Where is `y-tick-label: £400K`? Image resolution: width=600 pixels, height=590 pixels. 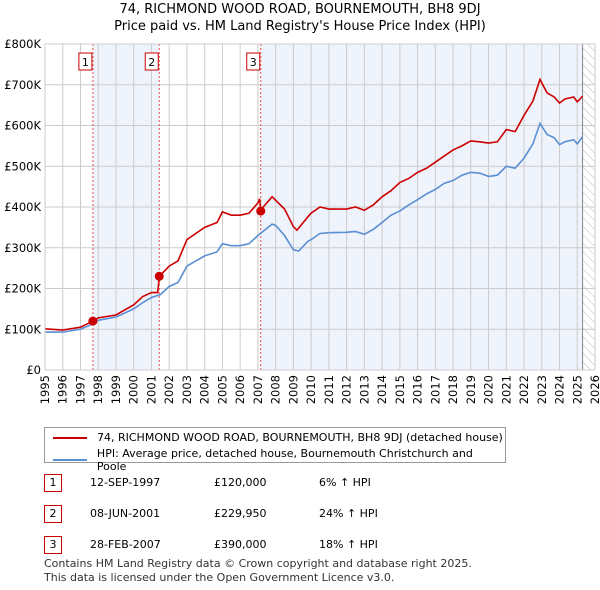
y-tick-label: £400K is located at coordinates (22, 207).